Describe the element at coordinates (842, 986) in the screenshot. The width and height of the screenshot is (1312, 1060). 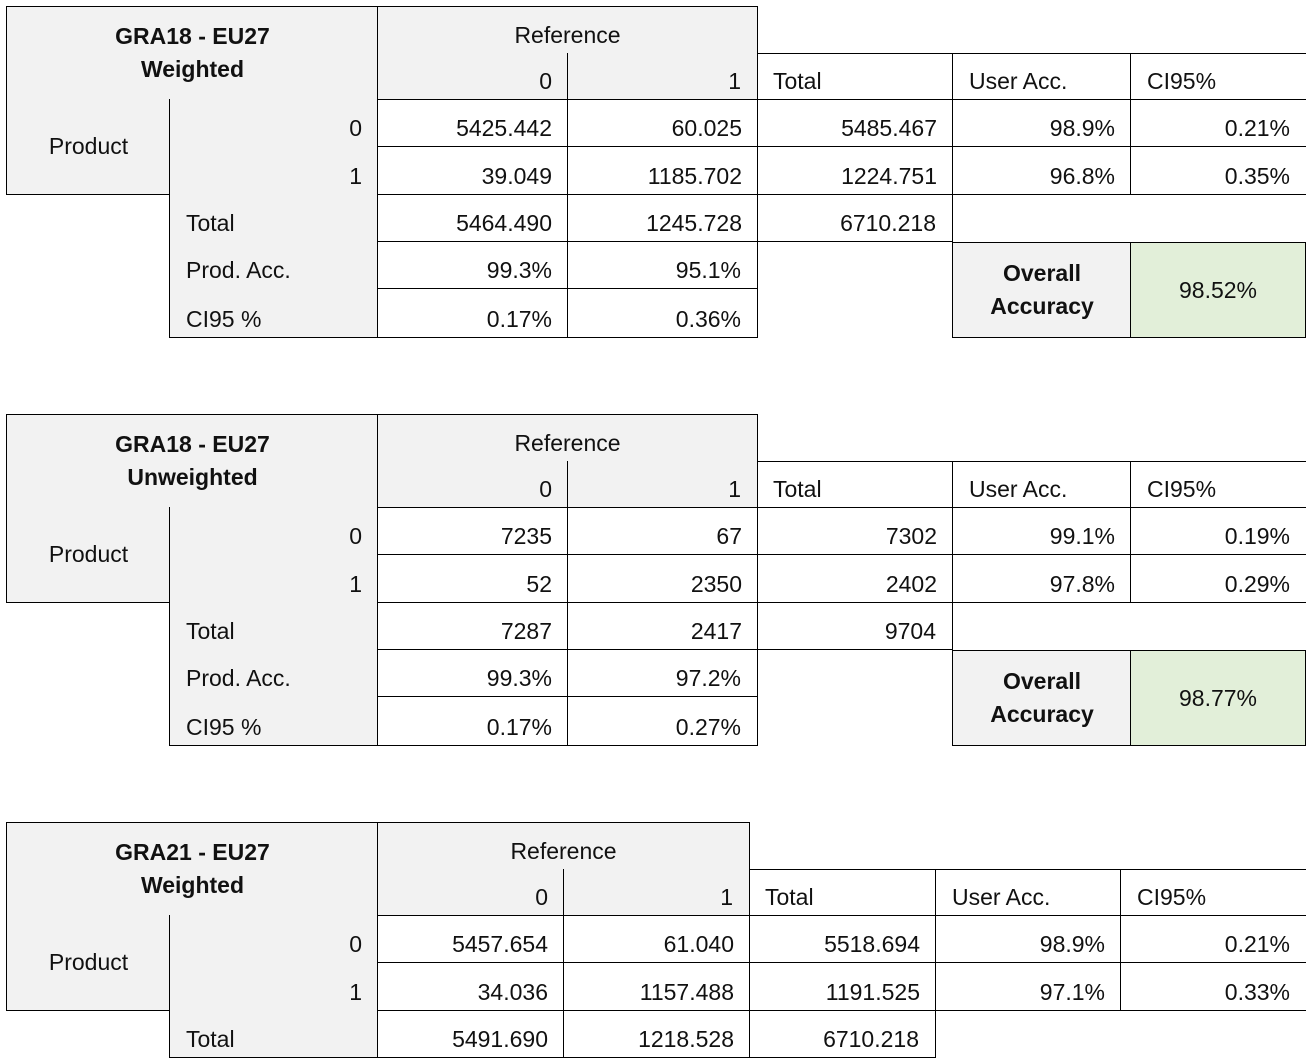
I see `cell-row1-total: 1191.525` at that location.